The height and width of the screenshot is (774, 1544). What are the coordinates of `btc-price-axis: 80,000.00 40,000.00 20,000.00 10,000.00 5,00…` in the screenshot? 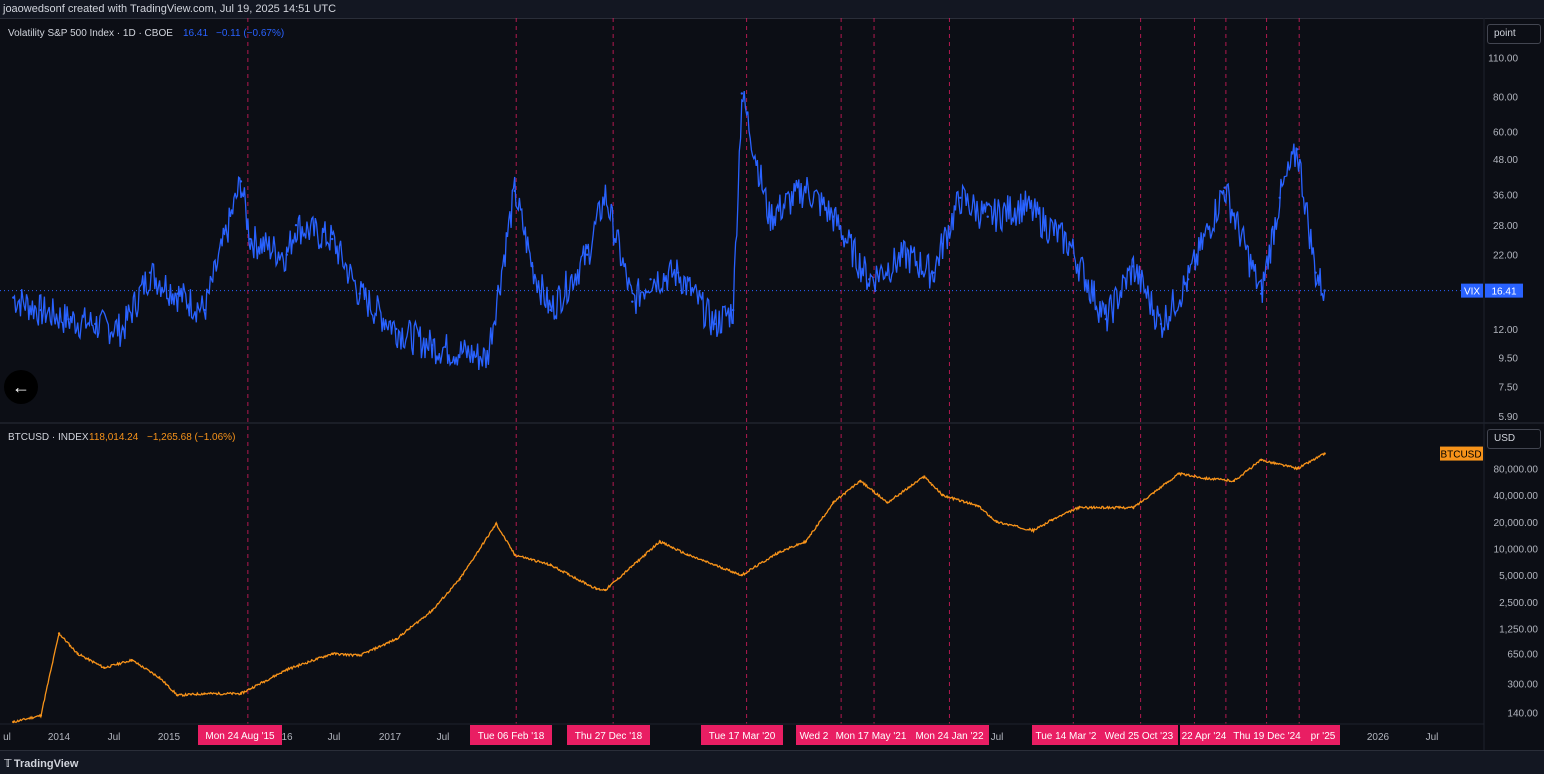 It's located at (1489, 583).